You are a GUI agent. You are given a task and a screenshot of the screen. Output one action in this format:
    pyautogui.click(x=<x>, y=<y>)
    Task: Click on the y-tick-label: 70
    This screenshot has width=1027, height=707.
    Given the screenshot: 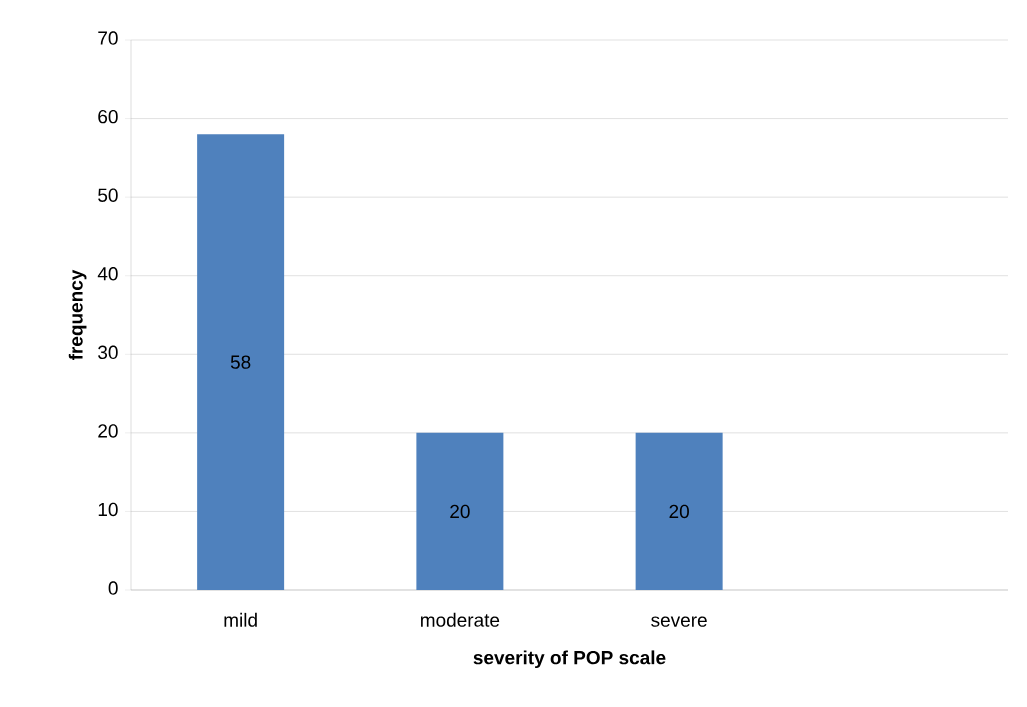 What is the action you would take?
    pyautogui.click(x=108, y=38)
    